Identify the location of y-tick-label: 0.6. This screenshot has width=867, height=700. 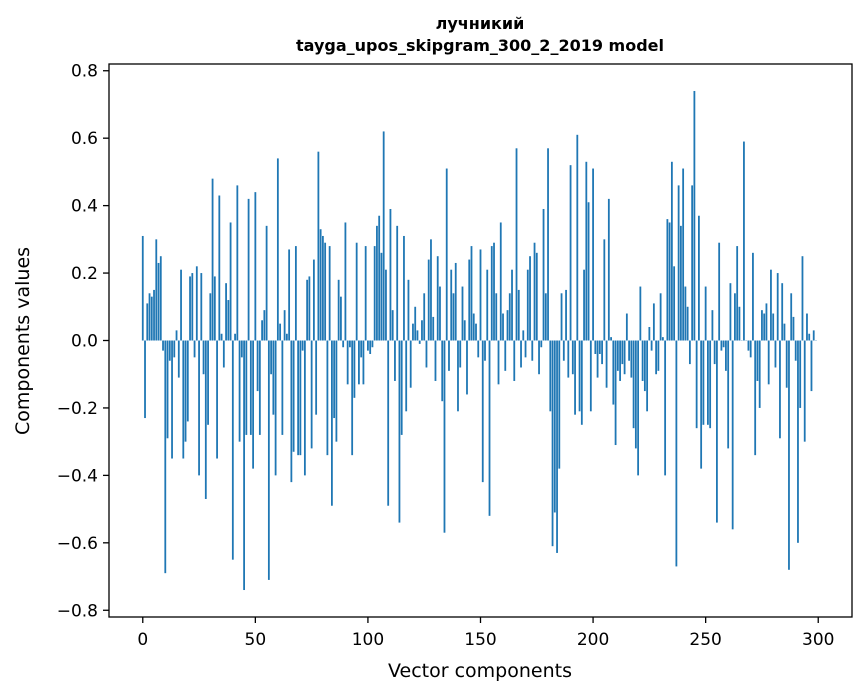
(84, 139).